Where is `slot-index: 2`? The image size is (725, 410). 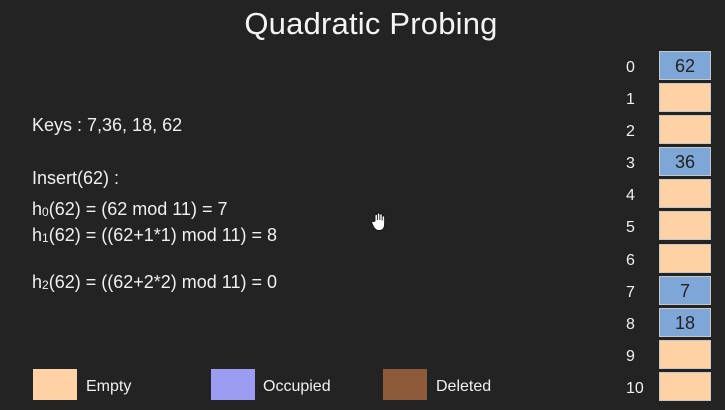 slot-index: 2 is located at coordinates (630, 132).